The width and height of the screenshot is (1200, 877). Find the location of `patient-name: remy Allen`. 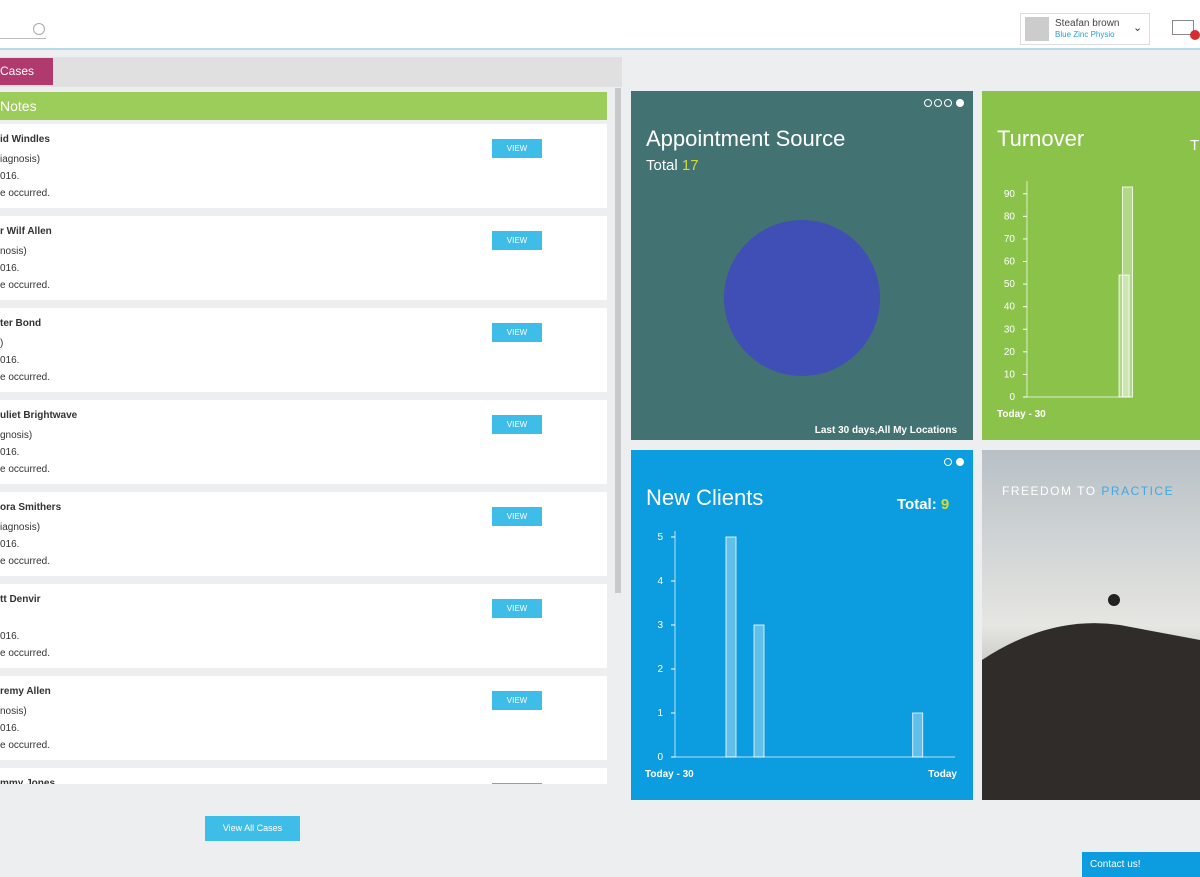

patient-name: remy Allen is located at coordinates (25, 691).